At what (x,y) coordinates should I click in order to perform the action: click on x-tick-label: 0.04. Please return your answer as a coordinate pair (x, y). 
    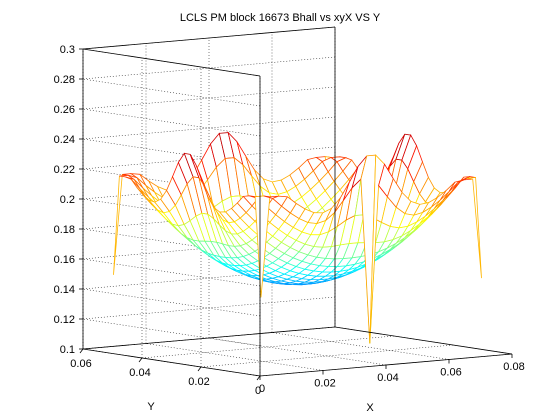
    Looking at the image, I should click on (387, 378).